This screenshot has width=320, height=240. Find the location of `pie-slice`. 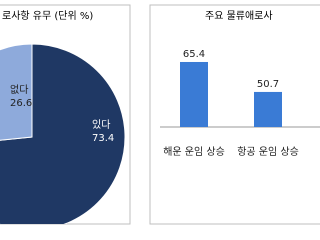

pie-slice is located at coordinates (16, 92).